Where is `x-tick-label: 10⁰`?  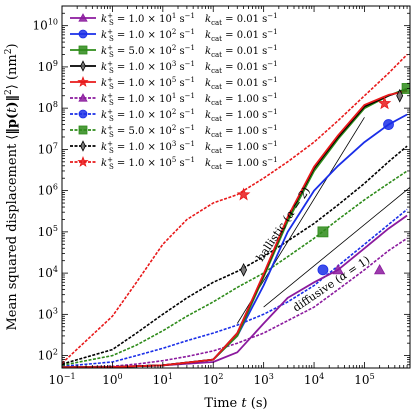 x-tick-label: 10⁰ is located at coordinates (112, 379).